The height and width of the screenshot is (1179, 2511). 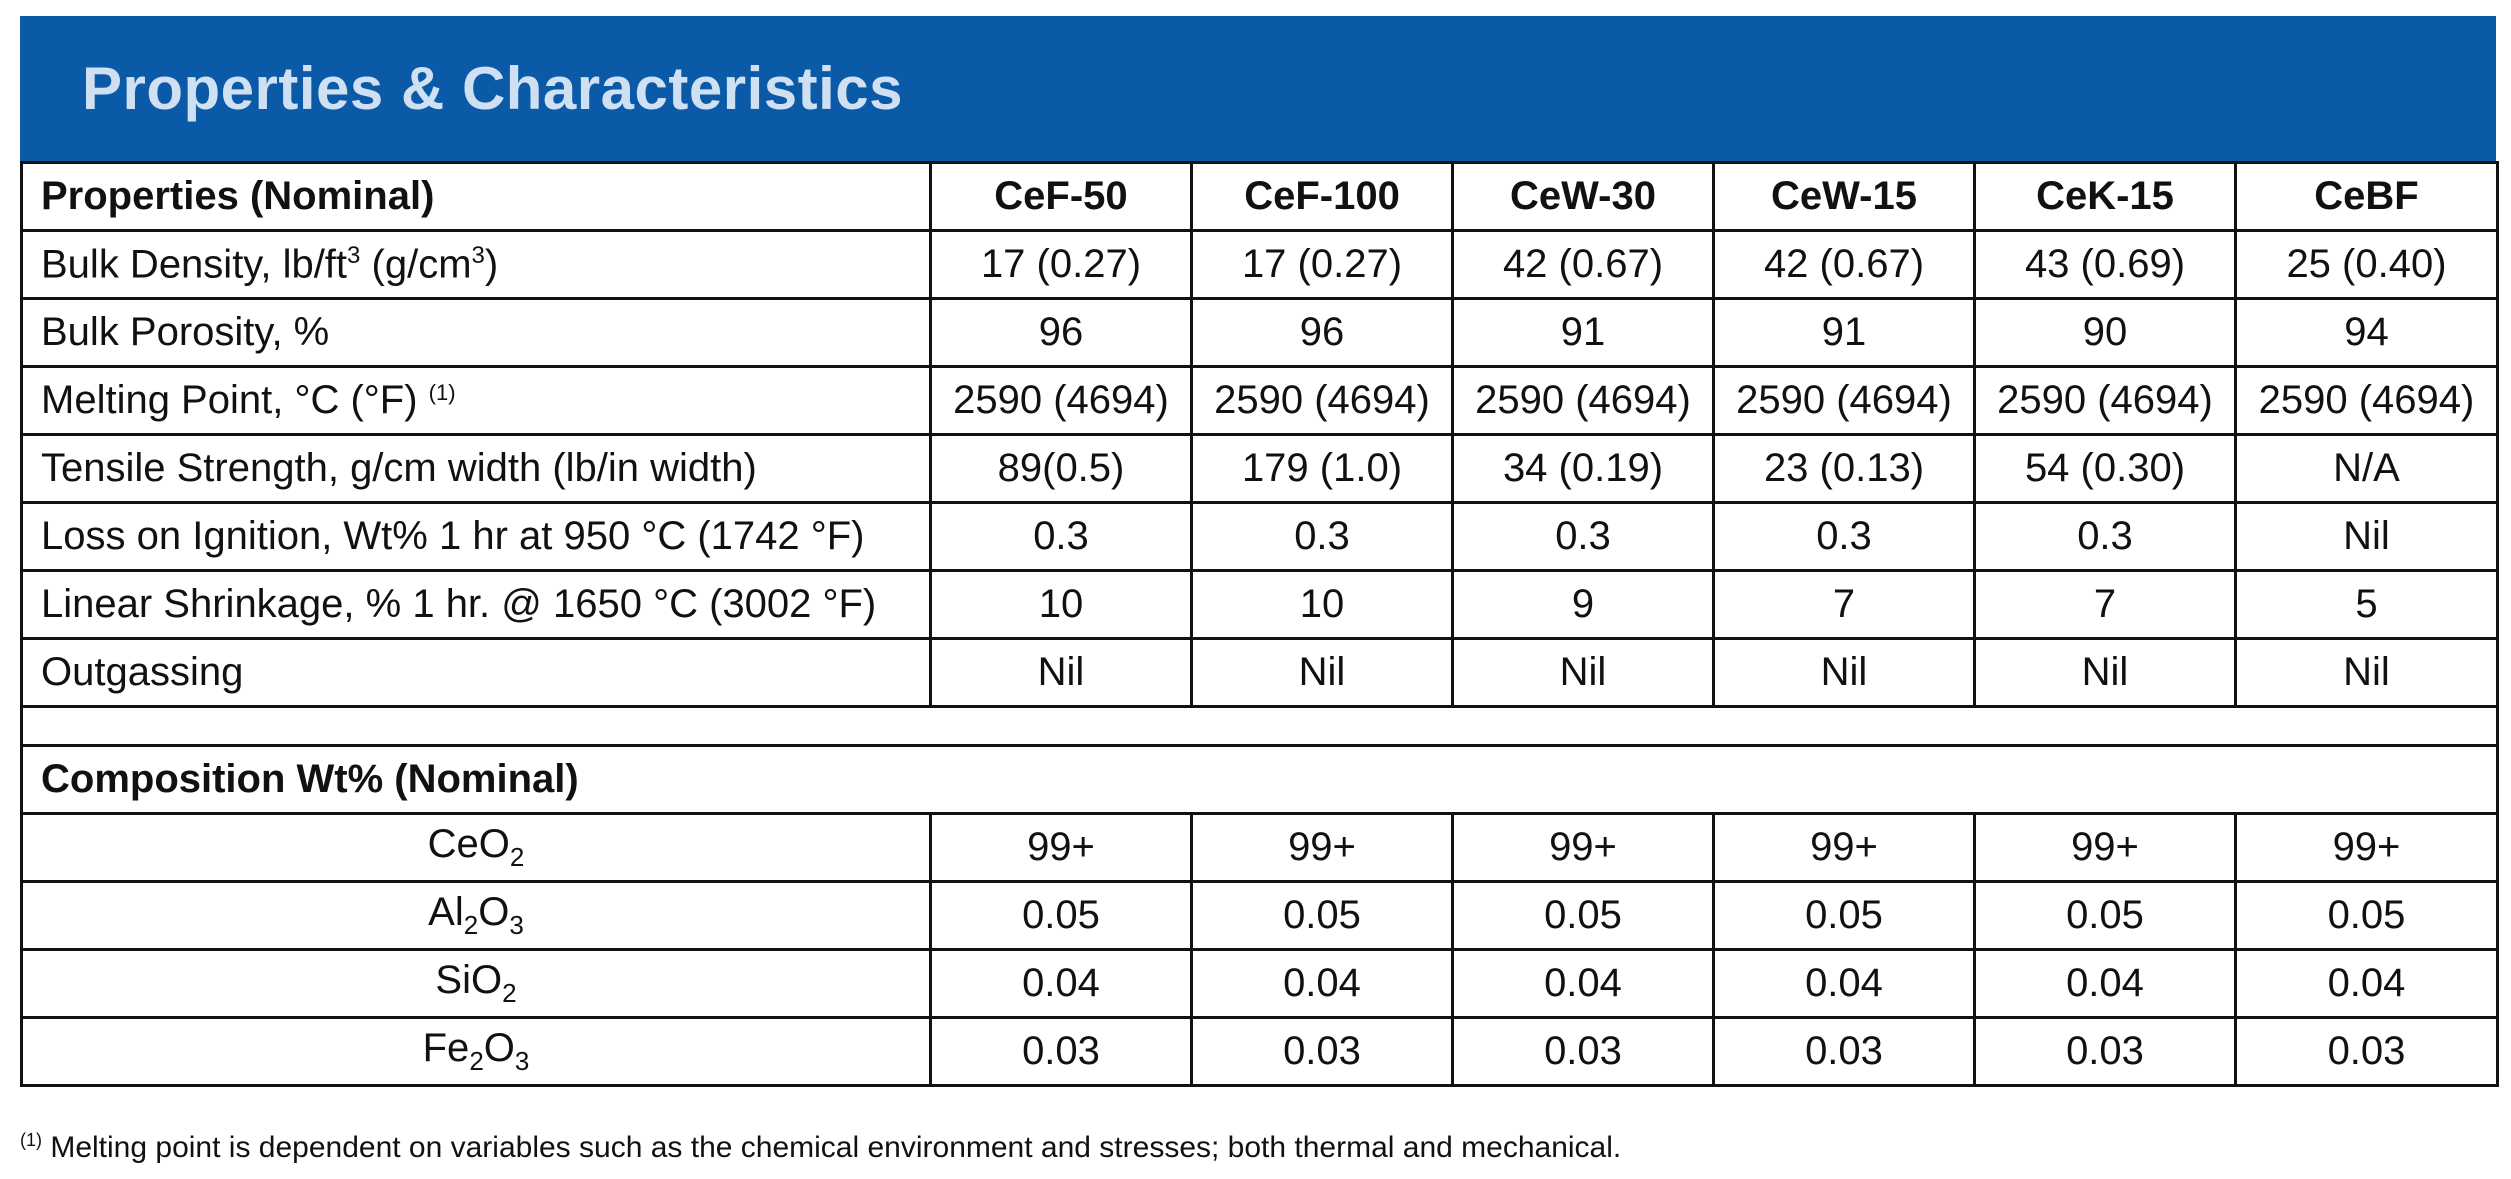 What do you see at coordinates (1583, 196) in the screenshot?
I see `column-header: CeW-30` at bounding box center [1583, 196].